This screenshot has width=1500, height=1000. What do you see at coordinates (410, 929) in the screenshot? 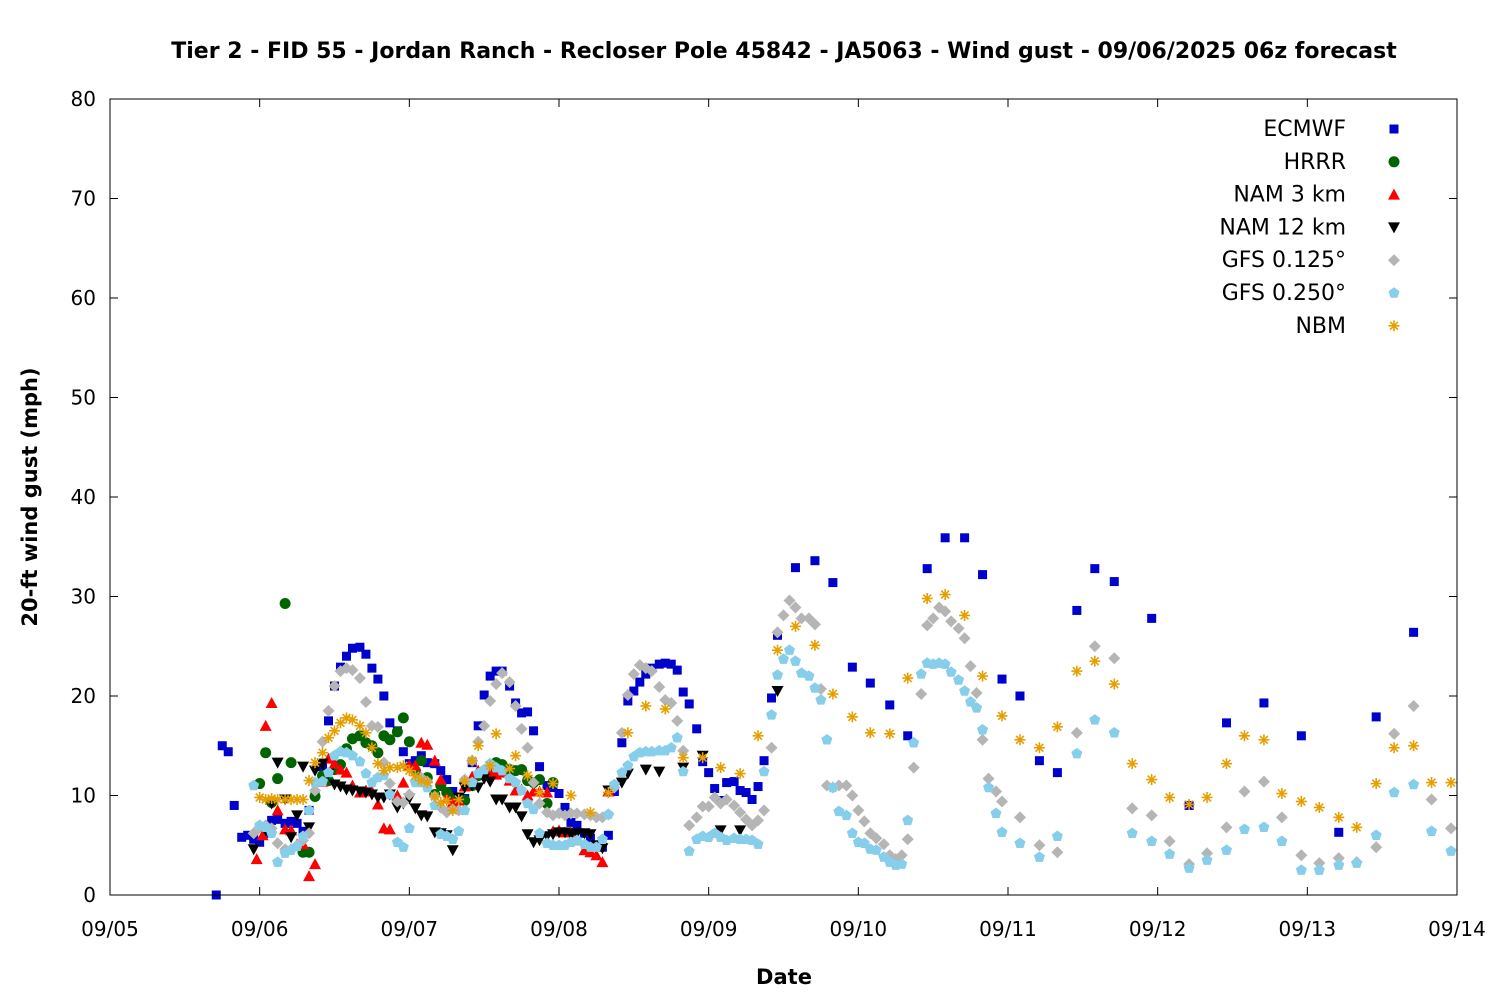
I see `x-tick-label: 09/07` at bounding box center [410, 929].